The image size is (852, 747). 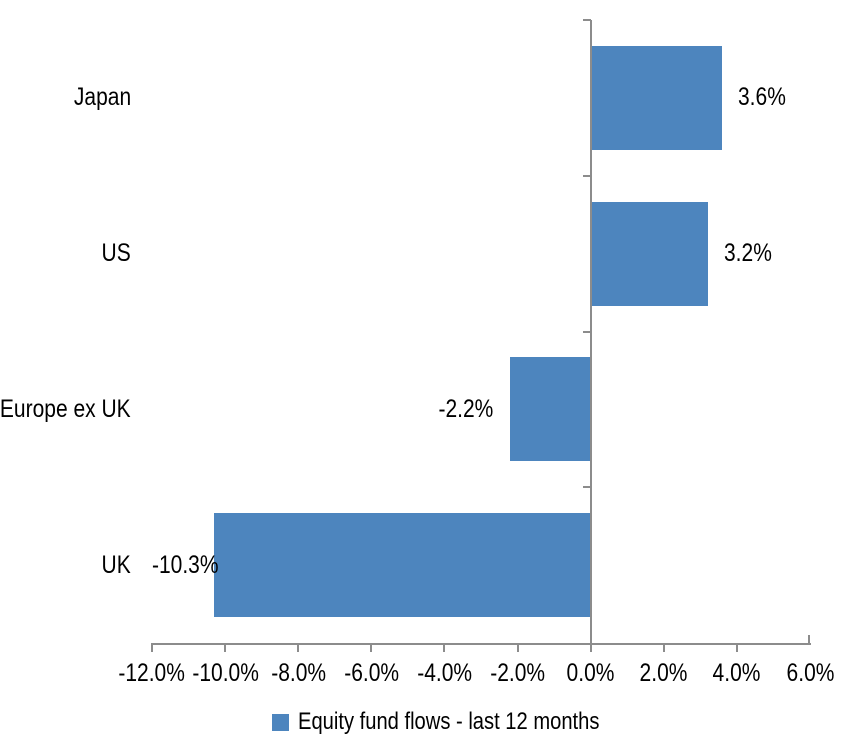 I want to click on category-label-japan: Japan, so click(x=65, y=98).